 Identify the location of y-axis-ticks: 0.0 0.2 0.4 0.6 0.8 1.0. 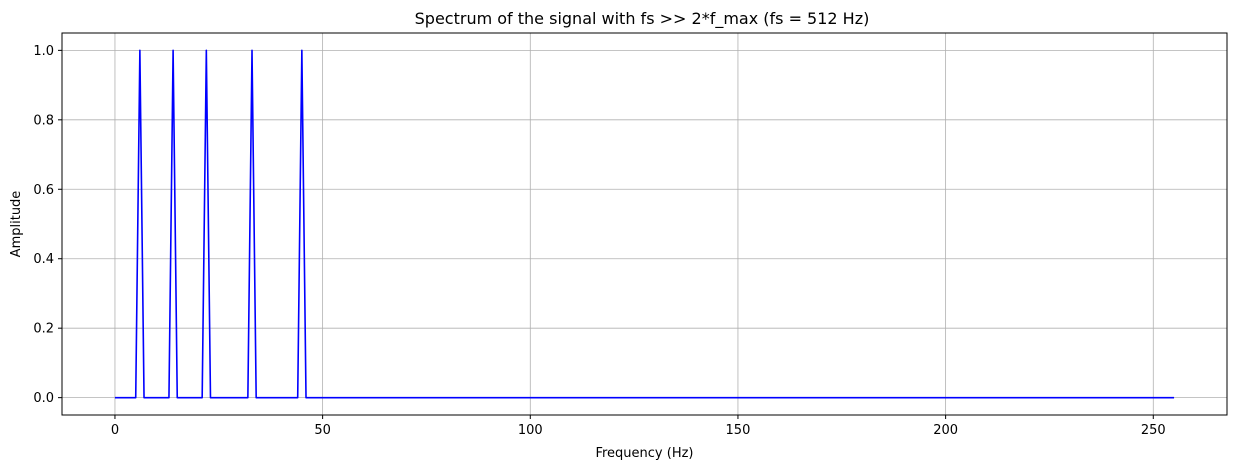
(47, 225).